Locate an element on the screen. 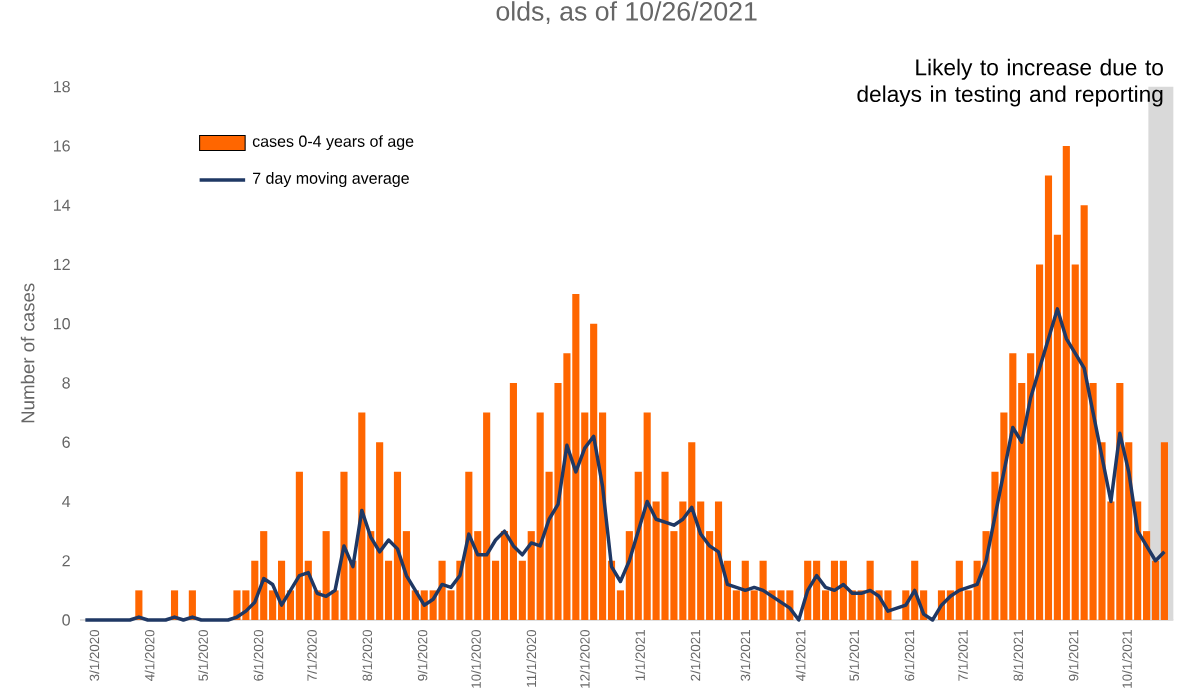  y-tick-label: 10 is located at coordinates (61, 324).